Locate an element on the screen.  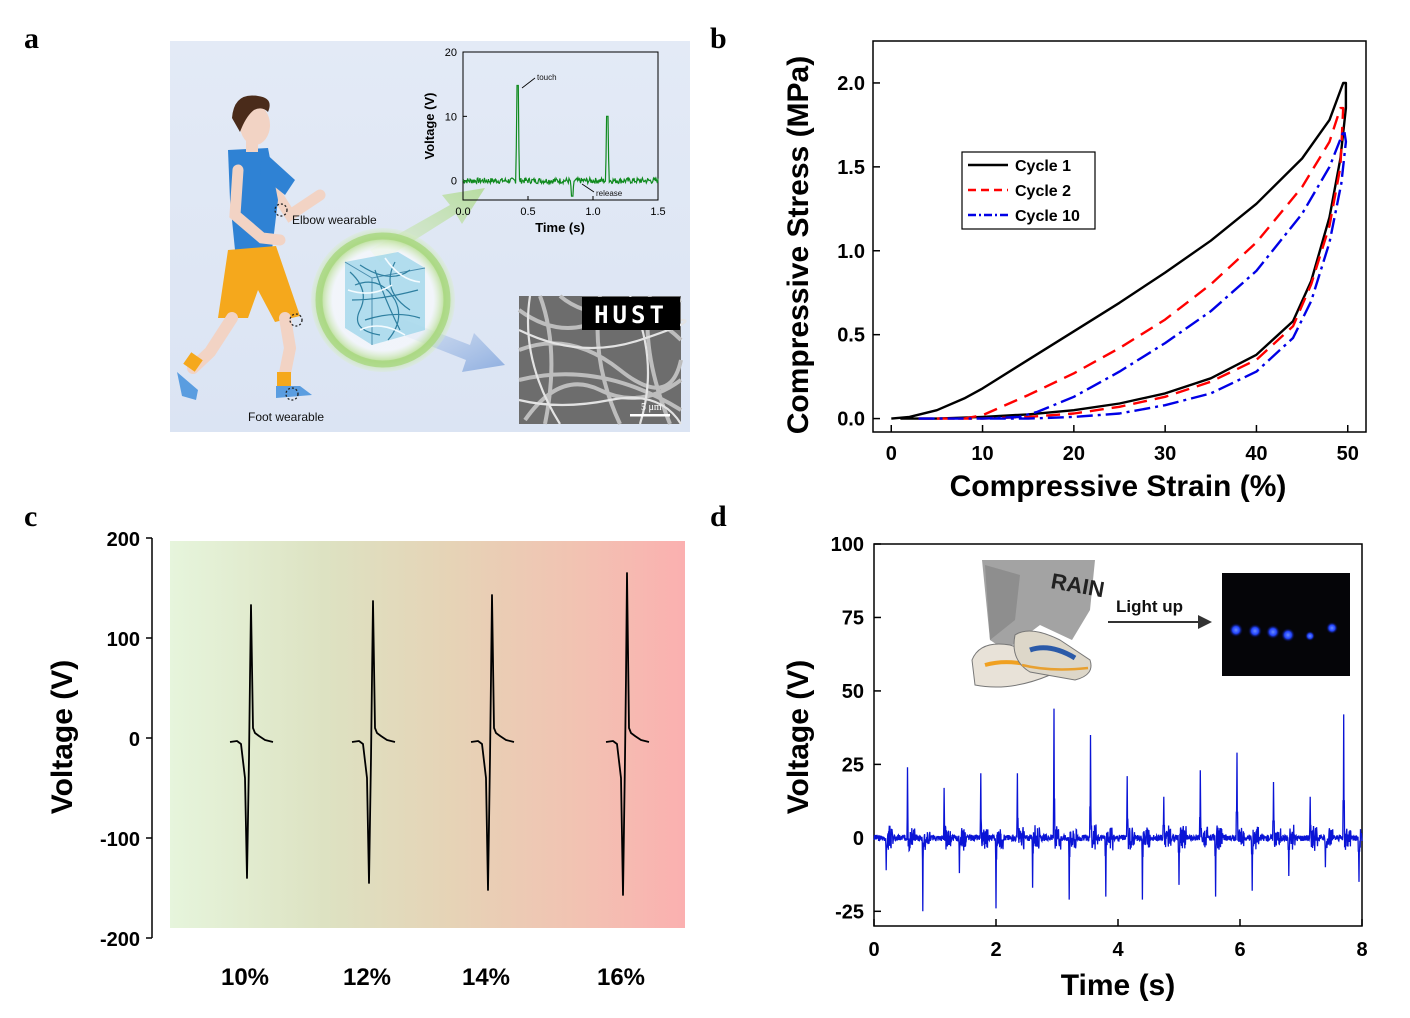
inset-x-tick-label: 0.5 is located at coordinates (527, 212).